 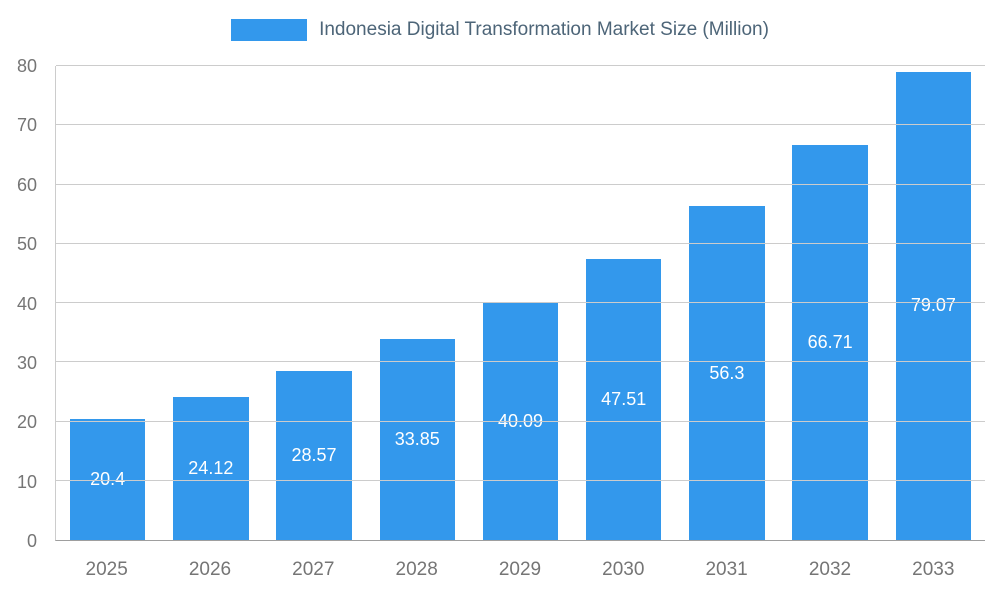 I want to click on y-tick-label: 60, so click(x=26, y=184).